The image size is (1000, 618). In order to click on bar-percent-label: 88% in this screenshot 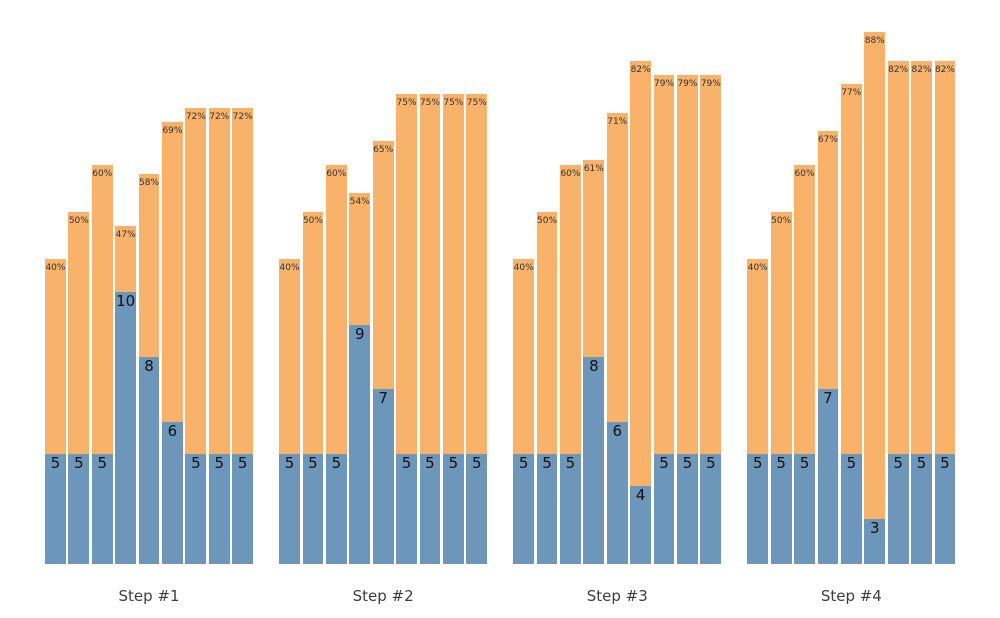, I will do `click(874, 41)`.